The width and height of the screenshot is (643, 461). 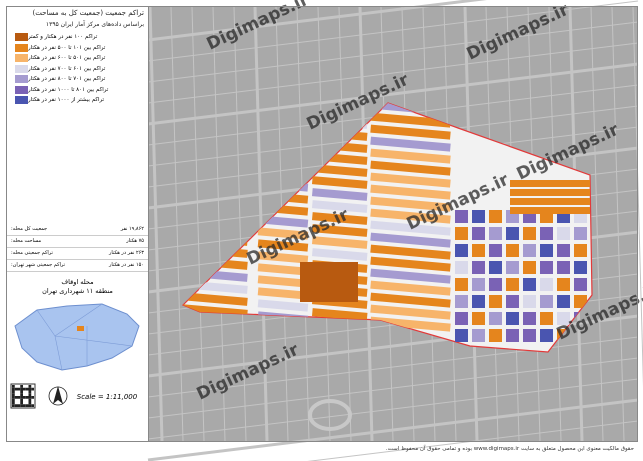 What do you see at coordinates (29, 229) in the screenshot?
I see `info-label: جمعیت کل محله:` at bounding box center [29, 229].